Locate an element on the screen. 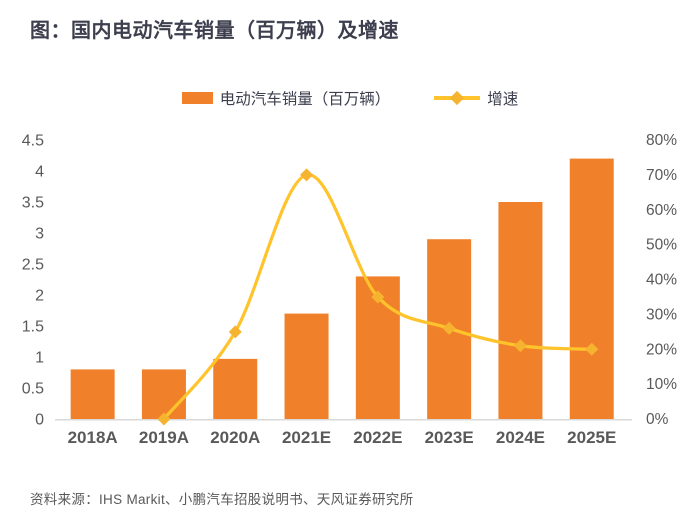 The image size is (700, 521). y-left-tick-label: 0 is located at coordinates (39, 420).